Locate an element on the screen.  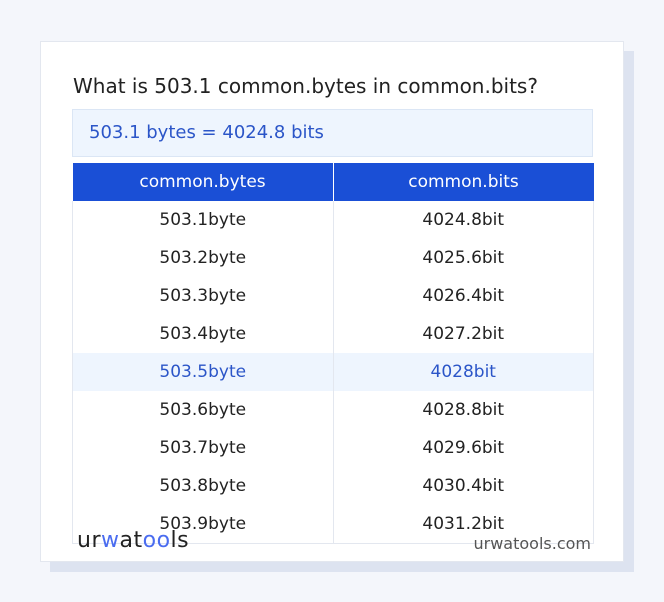
bytes-cell: 503.4byte is located at coordinates (203, 334).